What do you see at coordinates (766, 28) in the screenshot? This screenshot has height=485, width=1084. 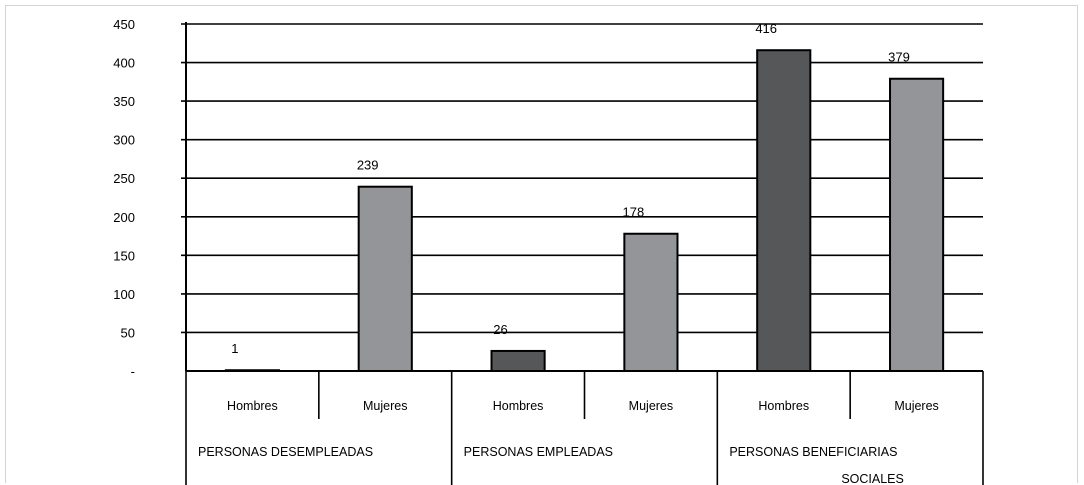 I see `data-label: 416` at bounding box center [766, 28].